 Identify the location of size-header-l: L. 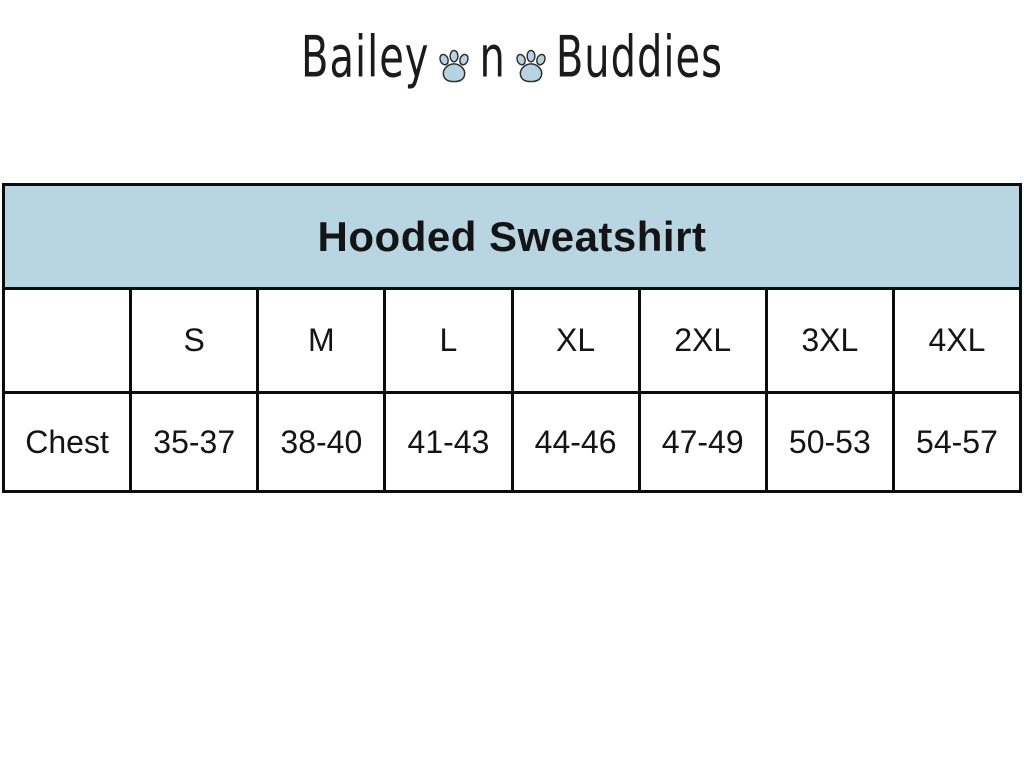
(448, 340).